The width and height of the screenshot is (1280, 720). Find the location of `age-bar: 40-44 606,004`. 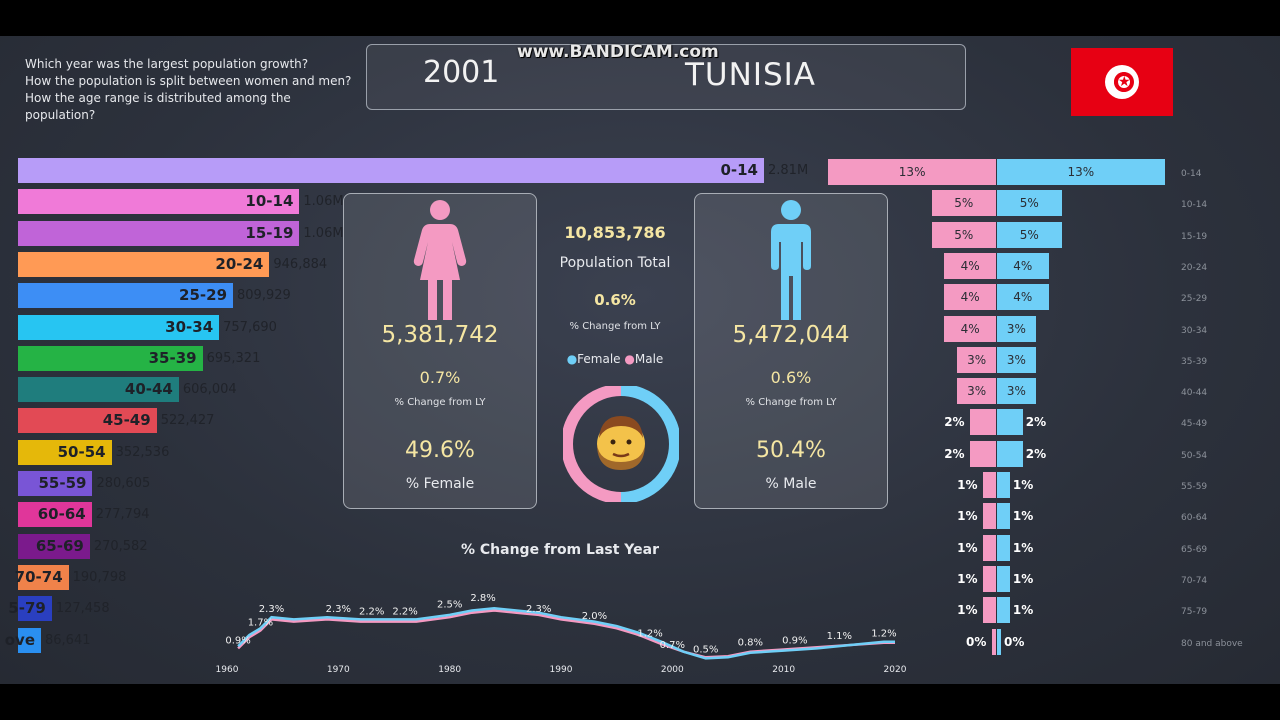

age-bar: 40-44 606,004 is located at coordinates (127, 390).